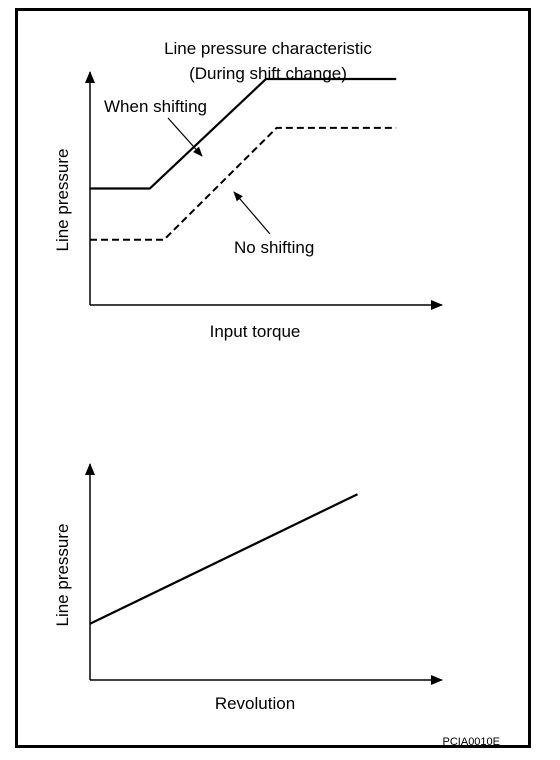  What do you see at coordinates (268, 48) in the screenshot?
I see `chart-1-title: Line pressure characteristic` at bounding box center [268, 48].